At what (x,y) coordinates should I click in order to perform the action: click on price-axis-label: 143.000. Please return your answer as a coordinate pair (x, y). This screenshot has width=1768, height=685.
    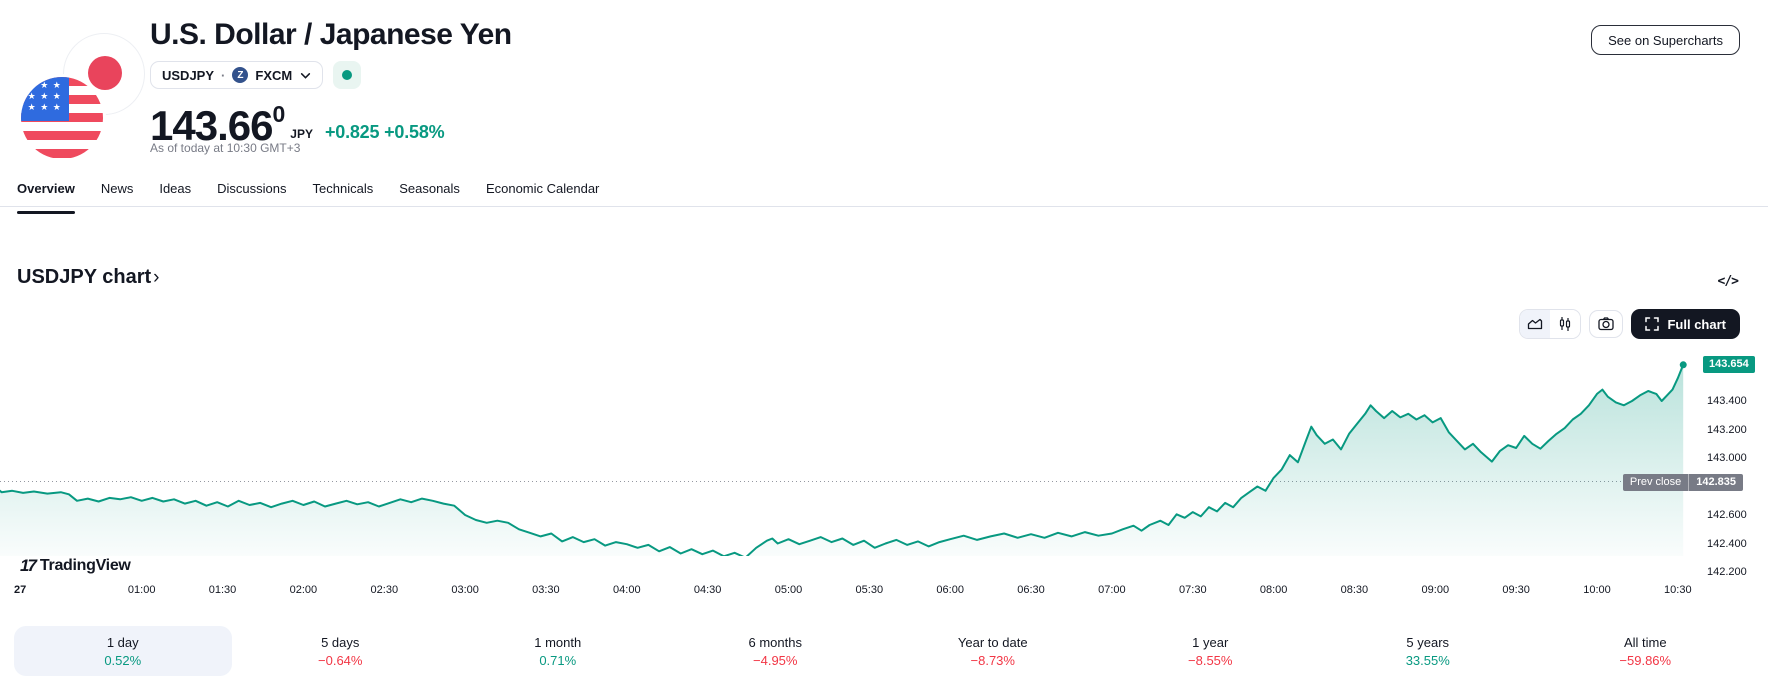
    Looking at the image, I should click on (1727, 458).